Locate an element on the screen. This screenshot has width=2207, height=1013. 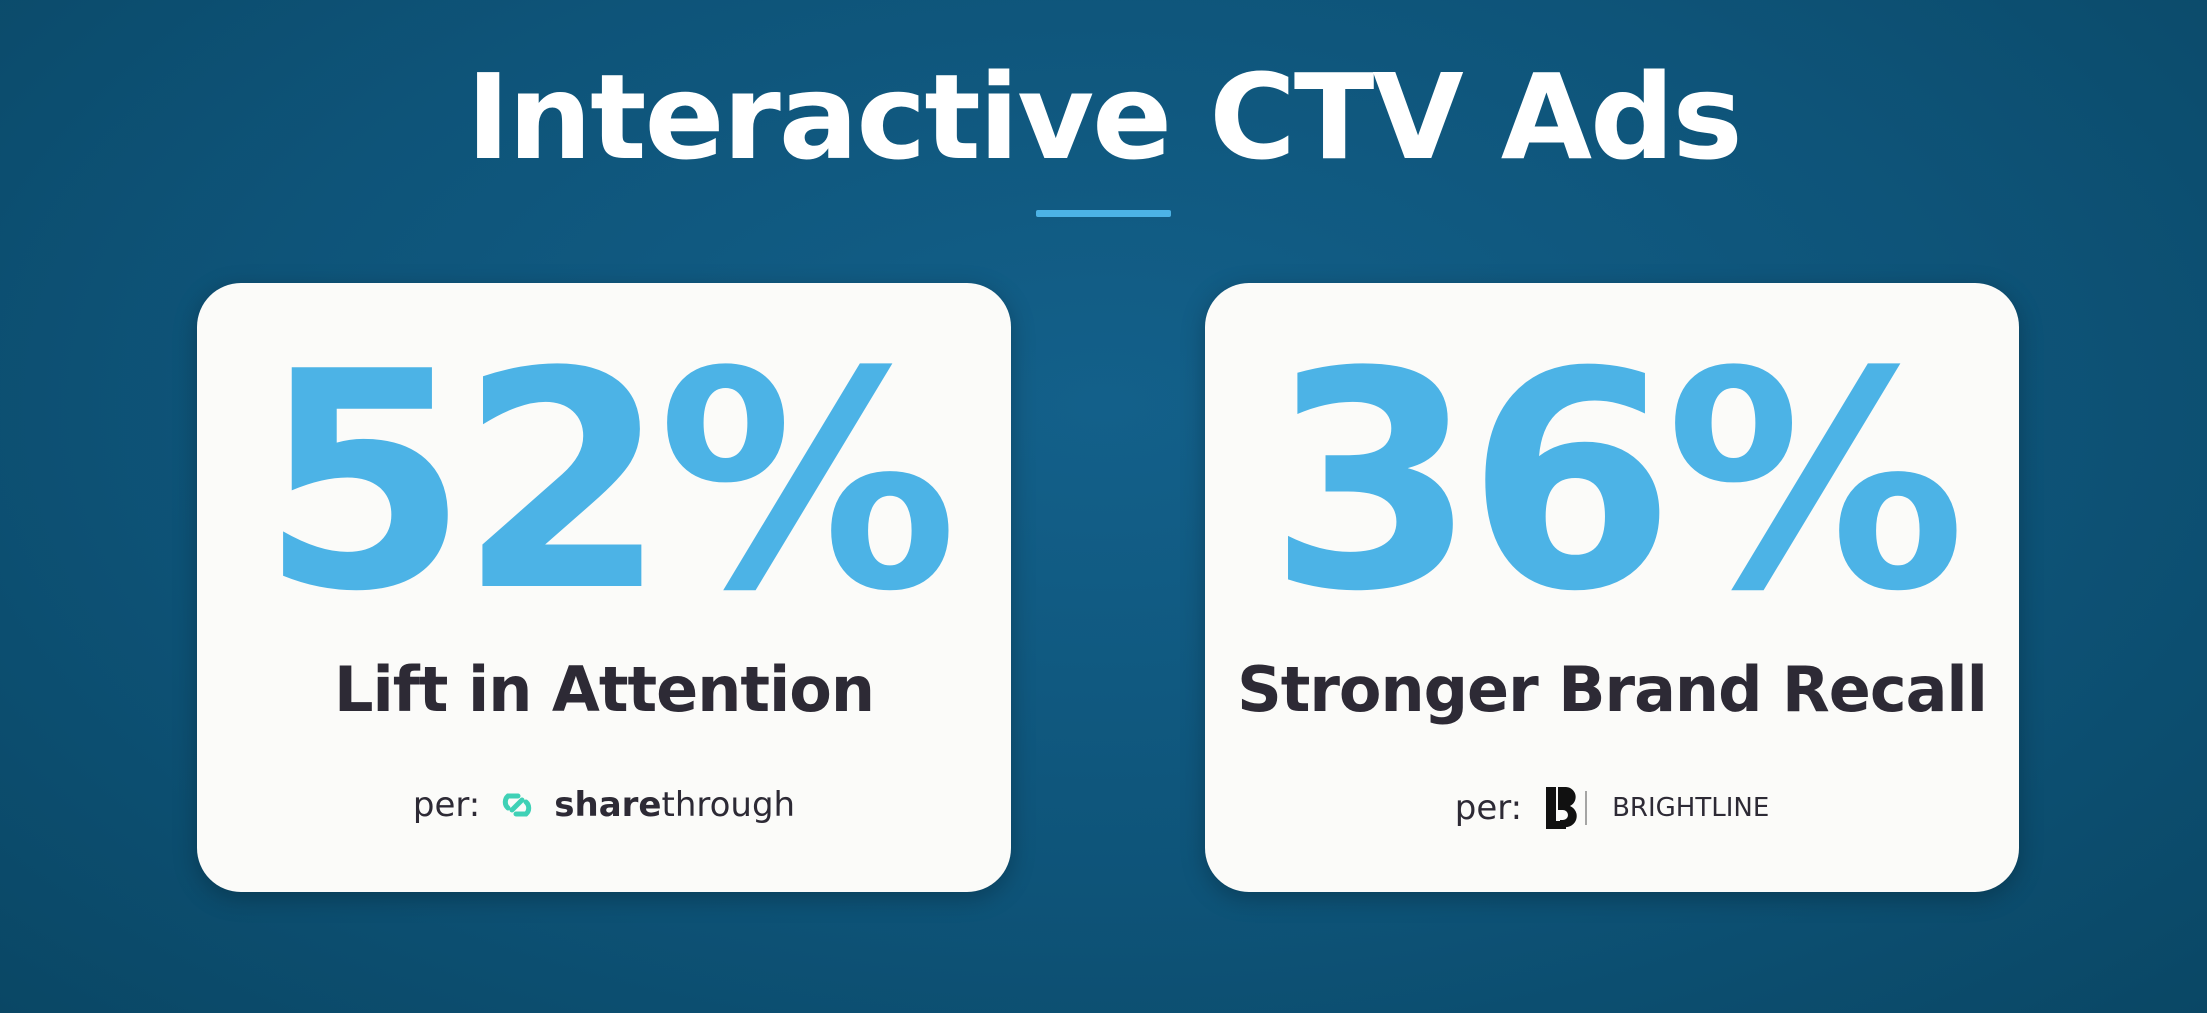
sharethrough-logo is located at coordinates (517, 805).